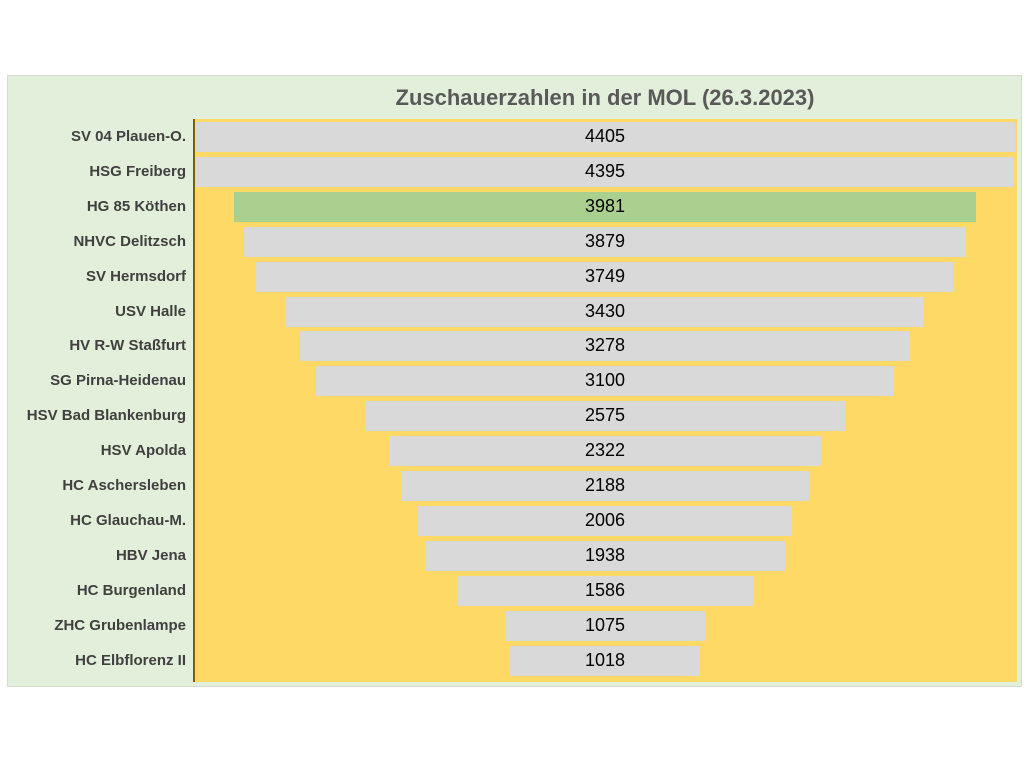  Describe the element at coordinates (124, 485) in the screenshot. I see `category-label: HC Aschersleben` at that location.